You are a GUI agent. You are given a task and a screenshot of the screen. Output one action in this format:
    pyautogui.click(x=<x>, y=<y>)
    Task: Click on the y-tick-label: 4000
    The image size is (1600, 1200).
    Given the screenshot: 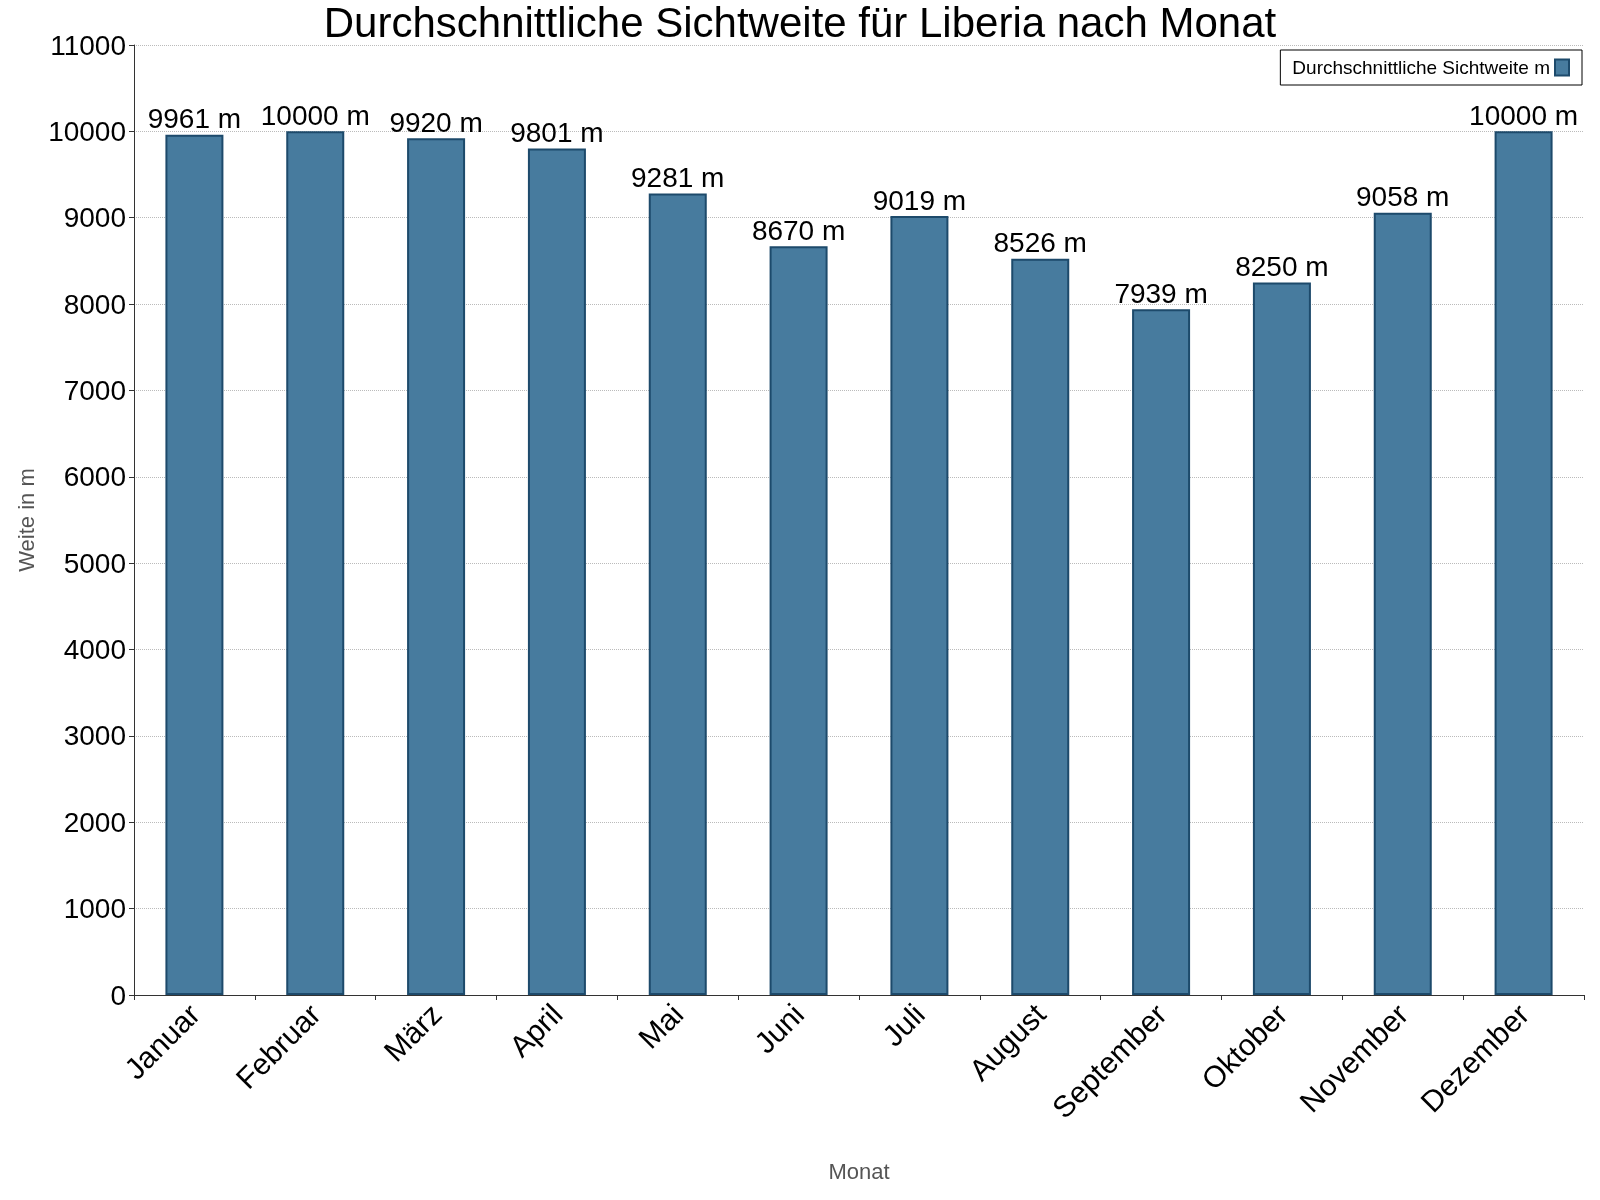 What is the action you would take?
    pyautogui.click(x=94, y=650)
    